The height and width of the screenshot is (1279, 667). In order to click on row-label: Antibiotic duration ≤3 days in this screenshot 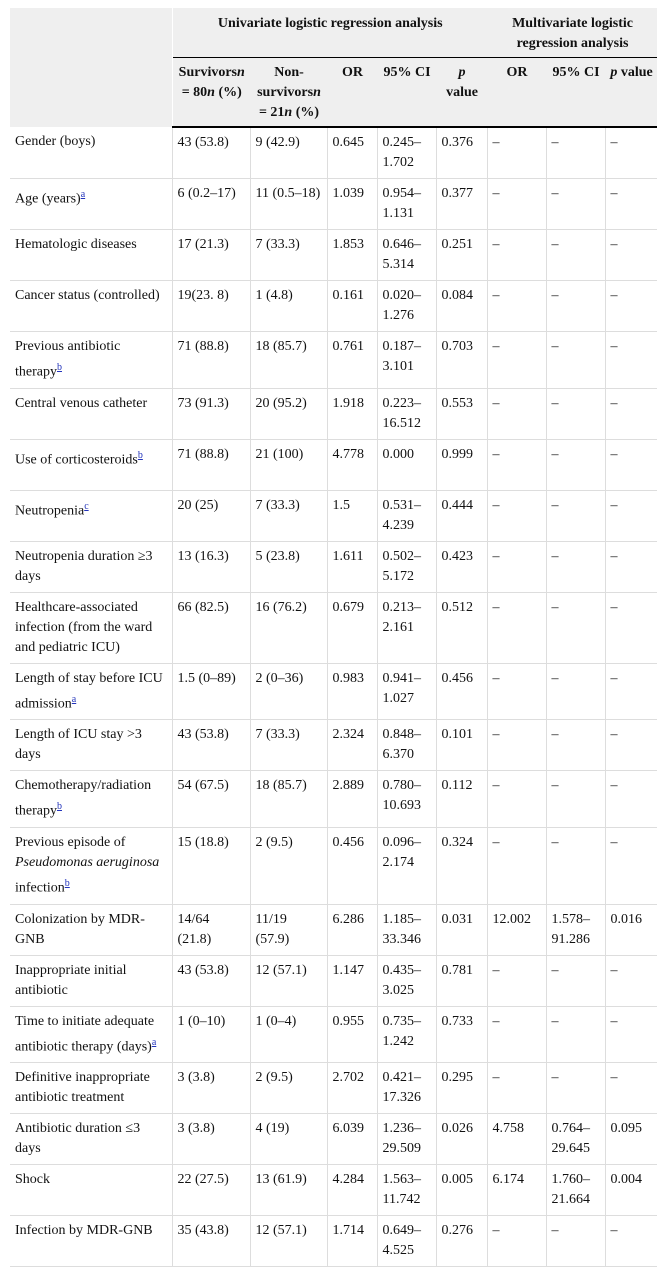, I will do `click(91, 1139)`.